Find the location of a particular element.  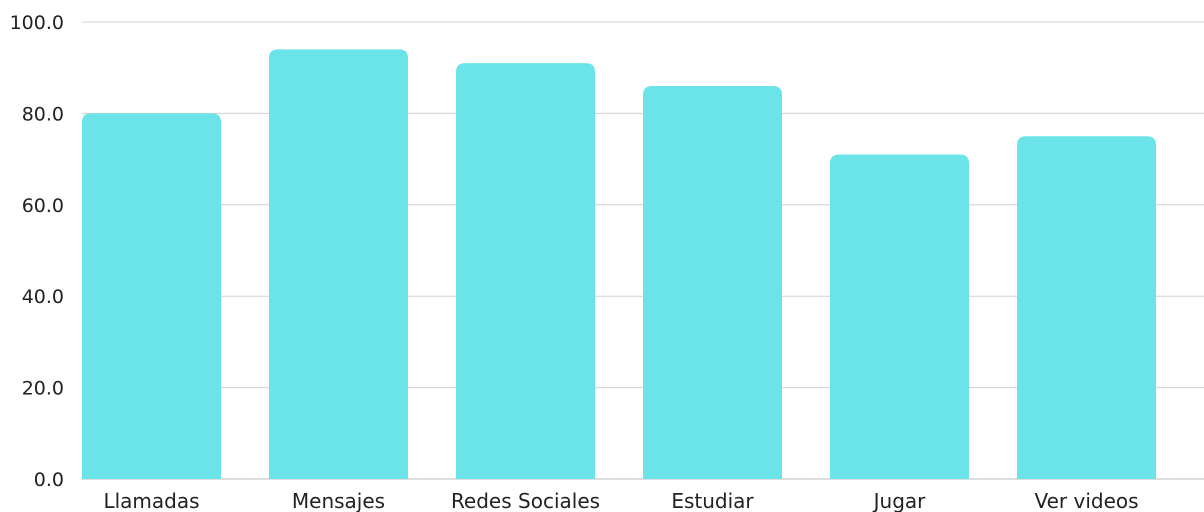

y-tick-label: 100.0 is located at coordinates (37, 23).